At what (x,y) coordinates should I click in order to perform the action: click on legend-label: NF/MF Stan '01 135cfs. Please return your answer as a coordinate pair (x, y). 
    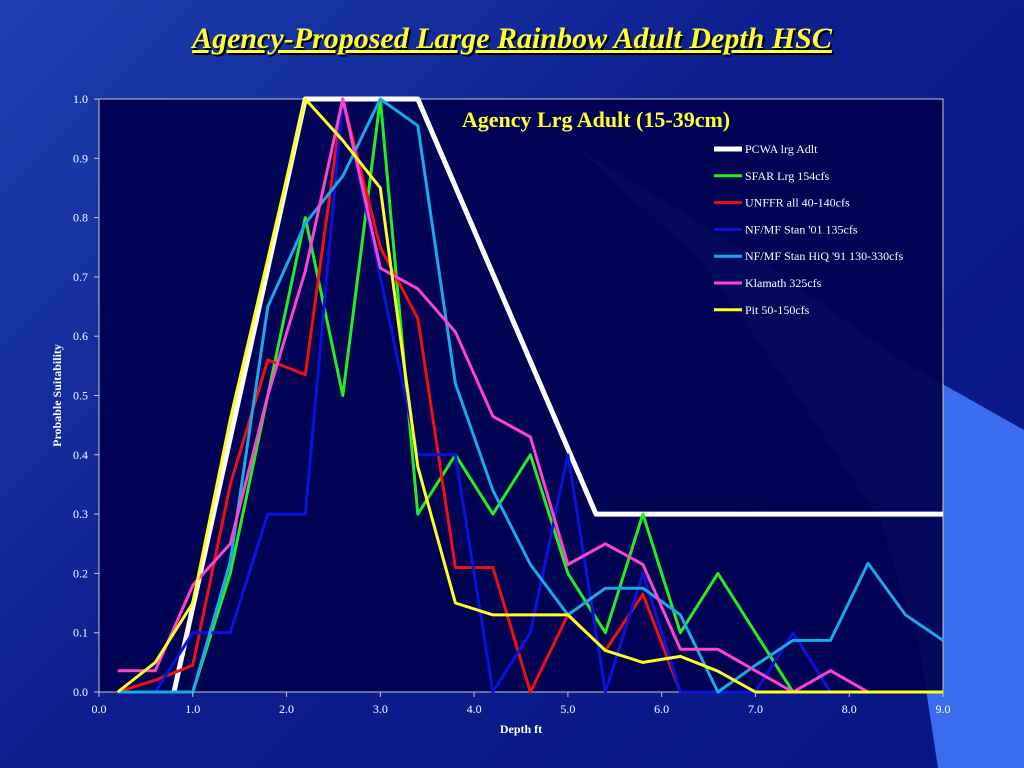
    Looking at the image, I should click on (801, 229).